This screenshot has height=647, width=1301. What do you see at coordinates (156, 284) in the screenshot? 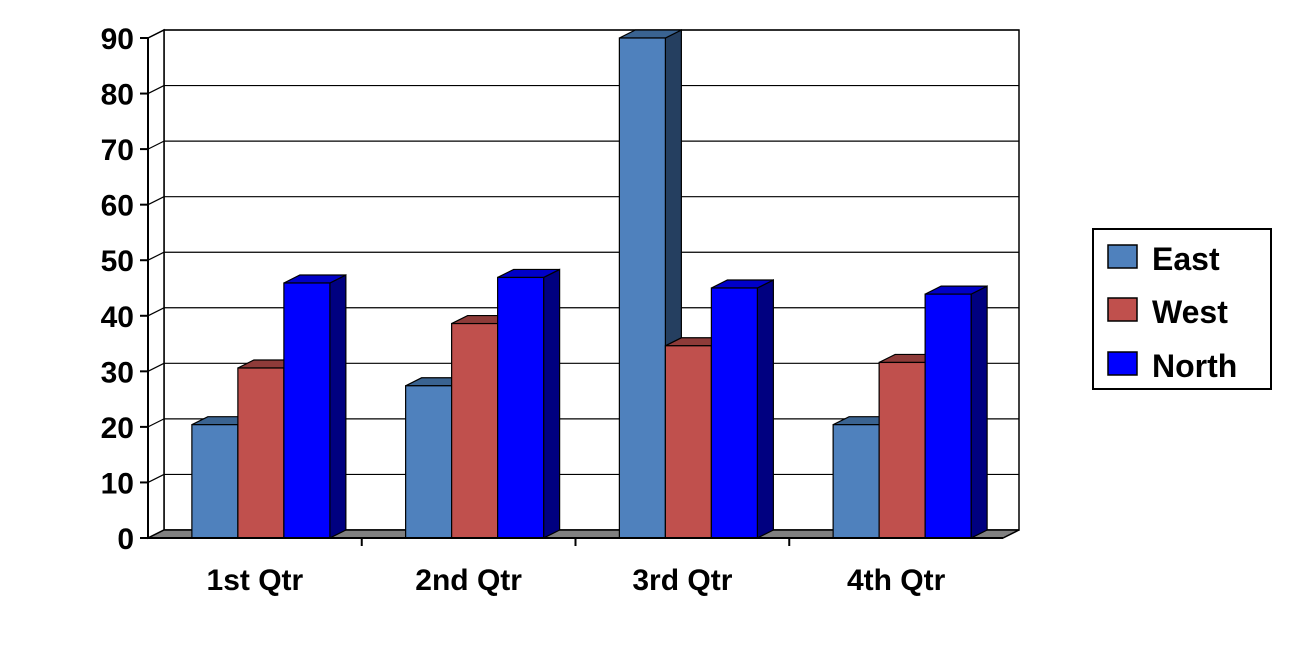
I see `side-wall` at bounding box center [156, 284].